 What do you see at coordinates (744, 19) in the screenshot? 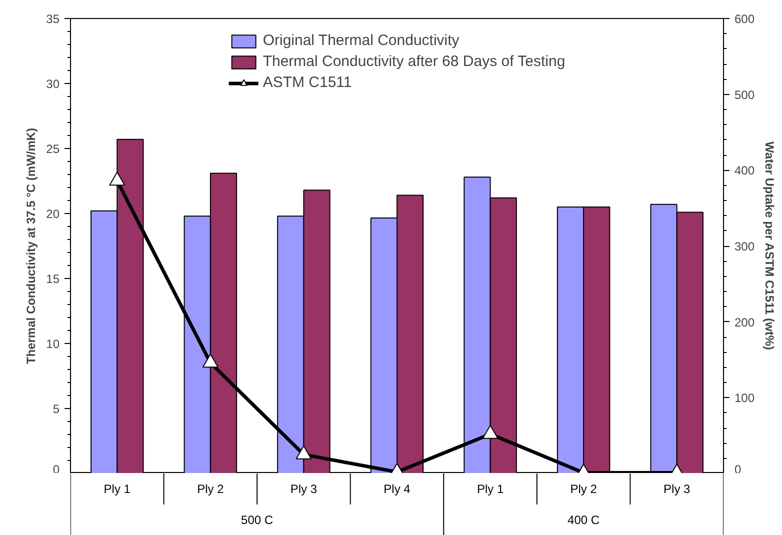
I see `y2-tick-label: 600` at bounding box center [744, 19].